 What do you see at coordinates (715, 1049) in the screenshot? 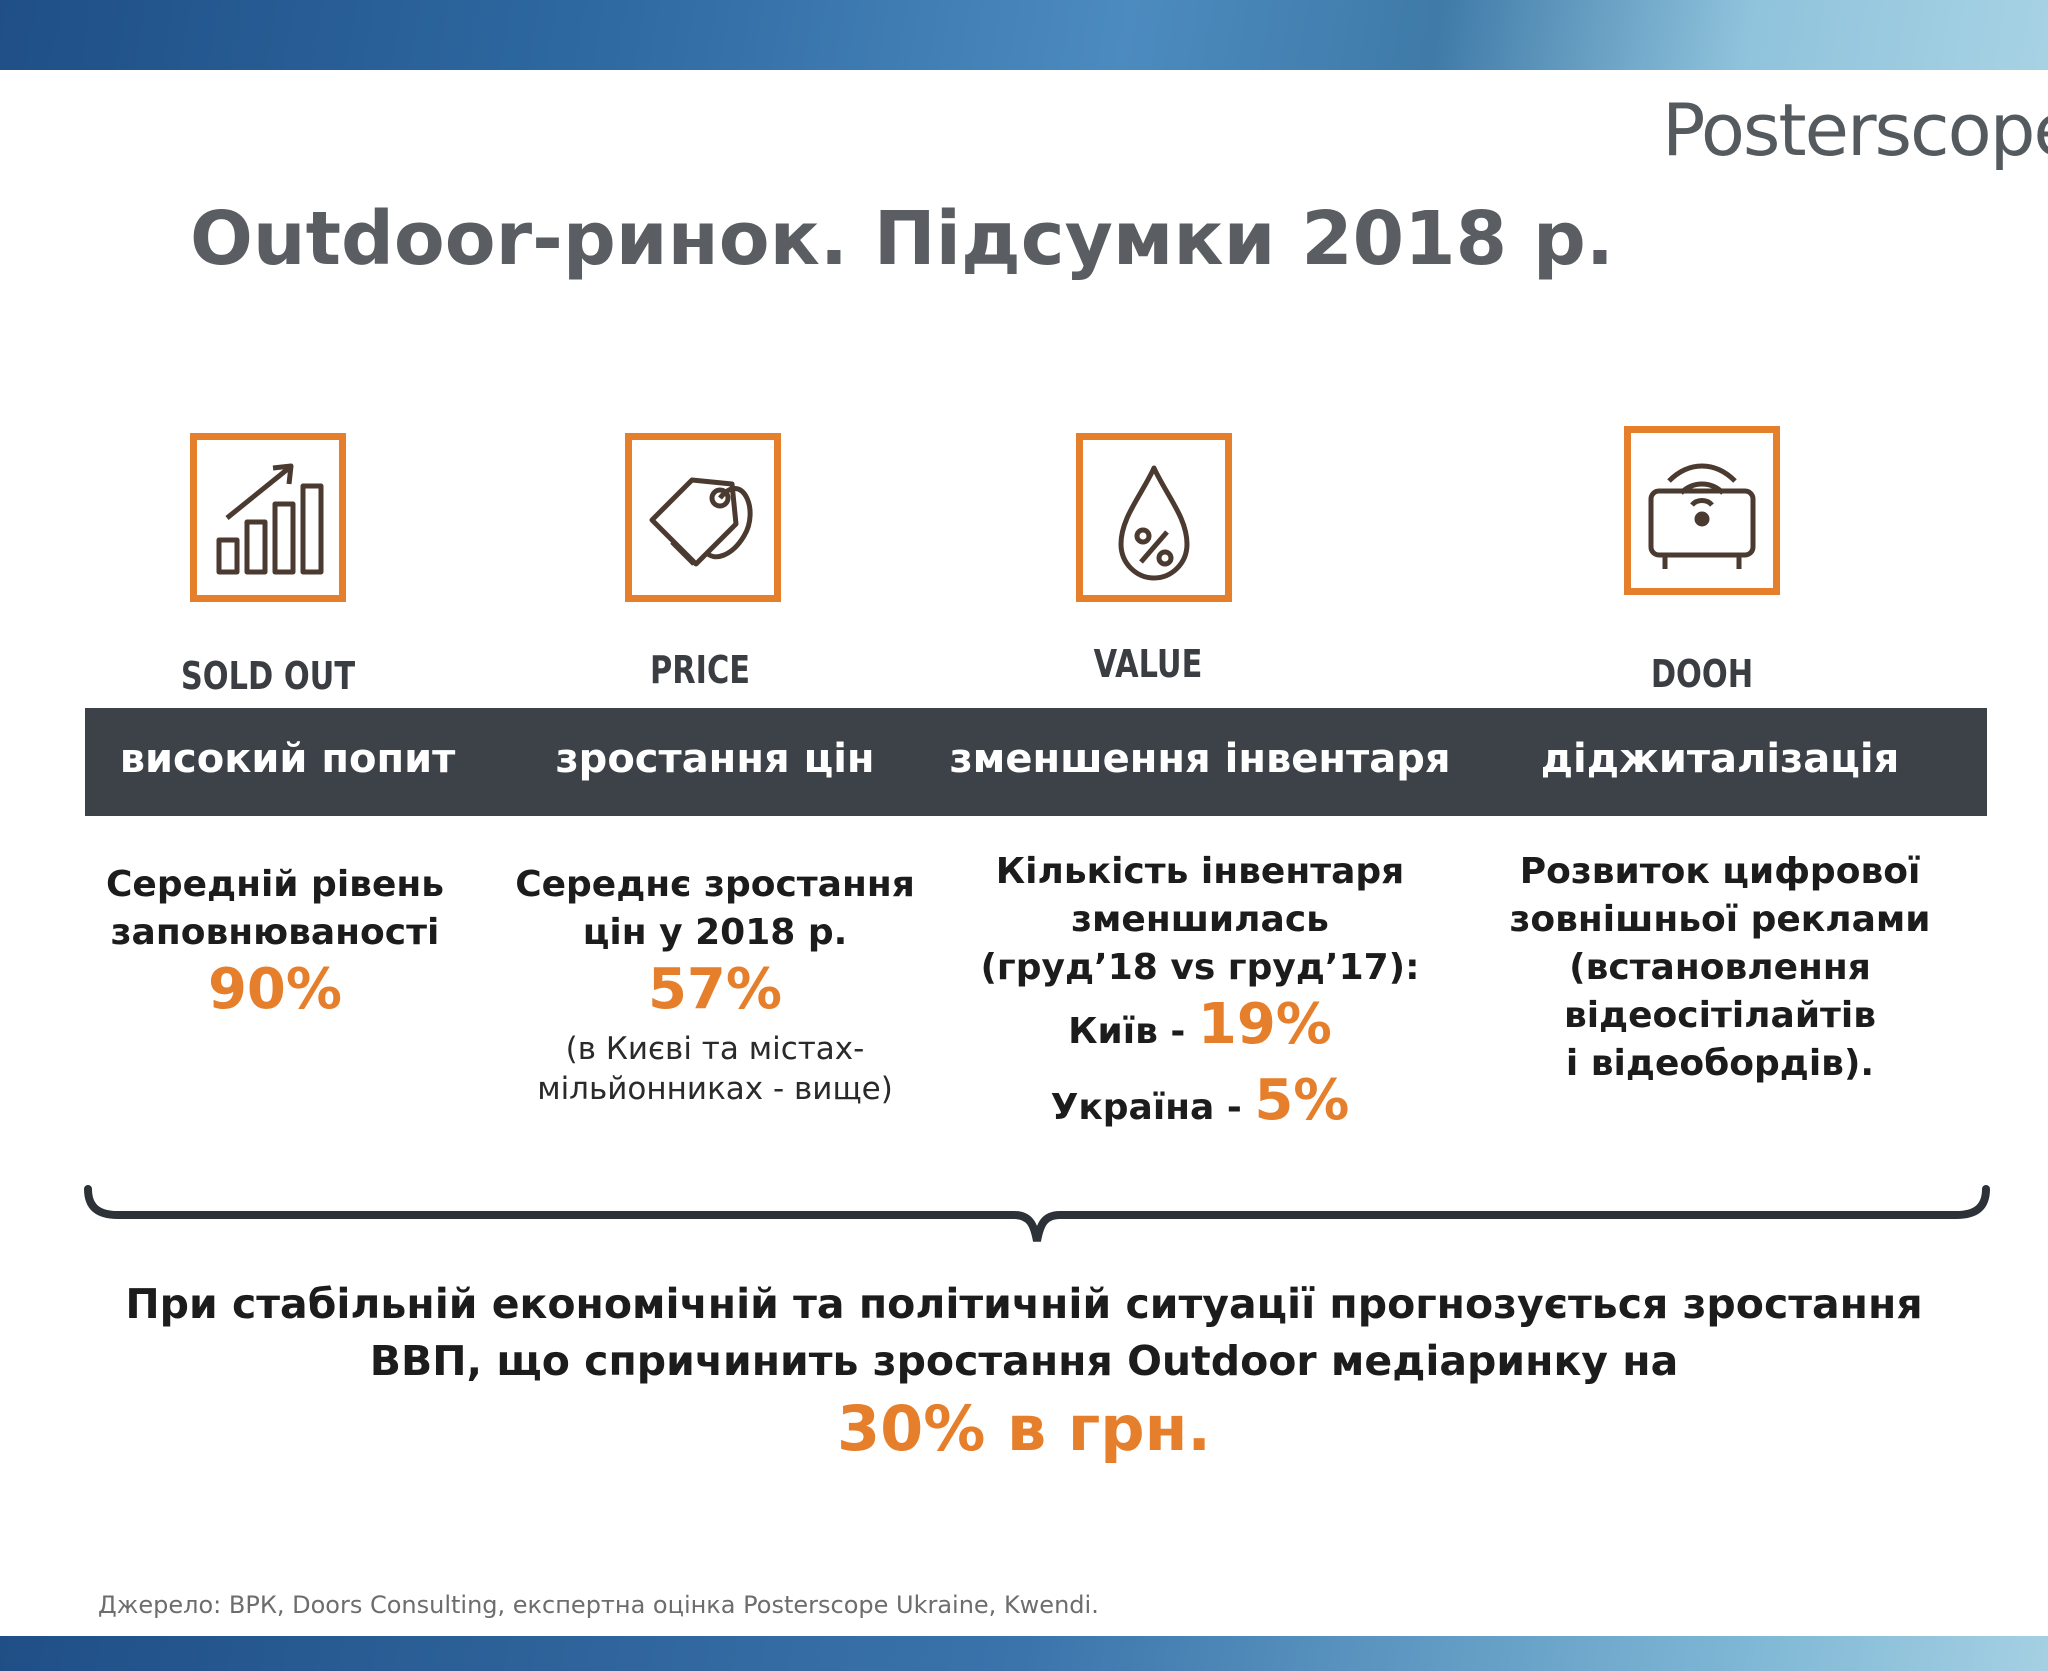
I see `price-growth-note-1: (в Києві та містах-` at bounding box center [715, 1049].